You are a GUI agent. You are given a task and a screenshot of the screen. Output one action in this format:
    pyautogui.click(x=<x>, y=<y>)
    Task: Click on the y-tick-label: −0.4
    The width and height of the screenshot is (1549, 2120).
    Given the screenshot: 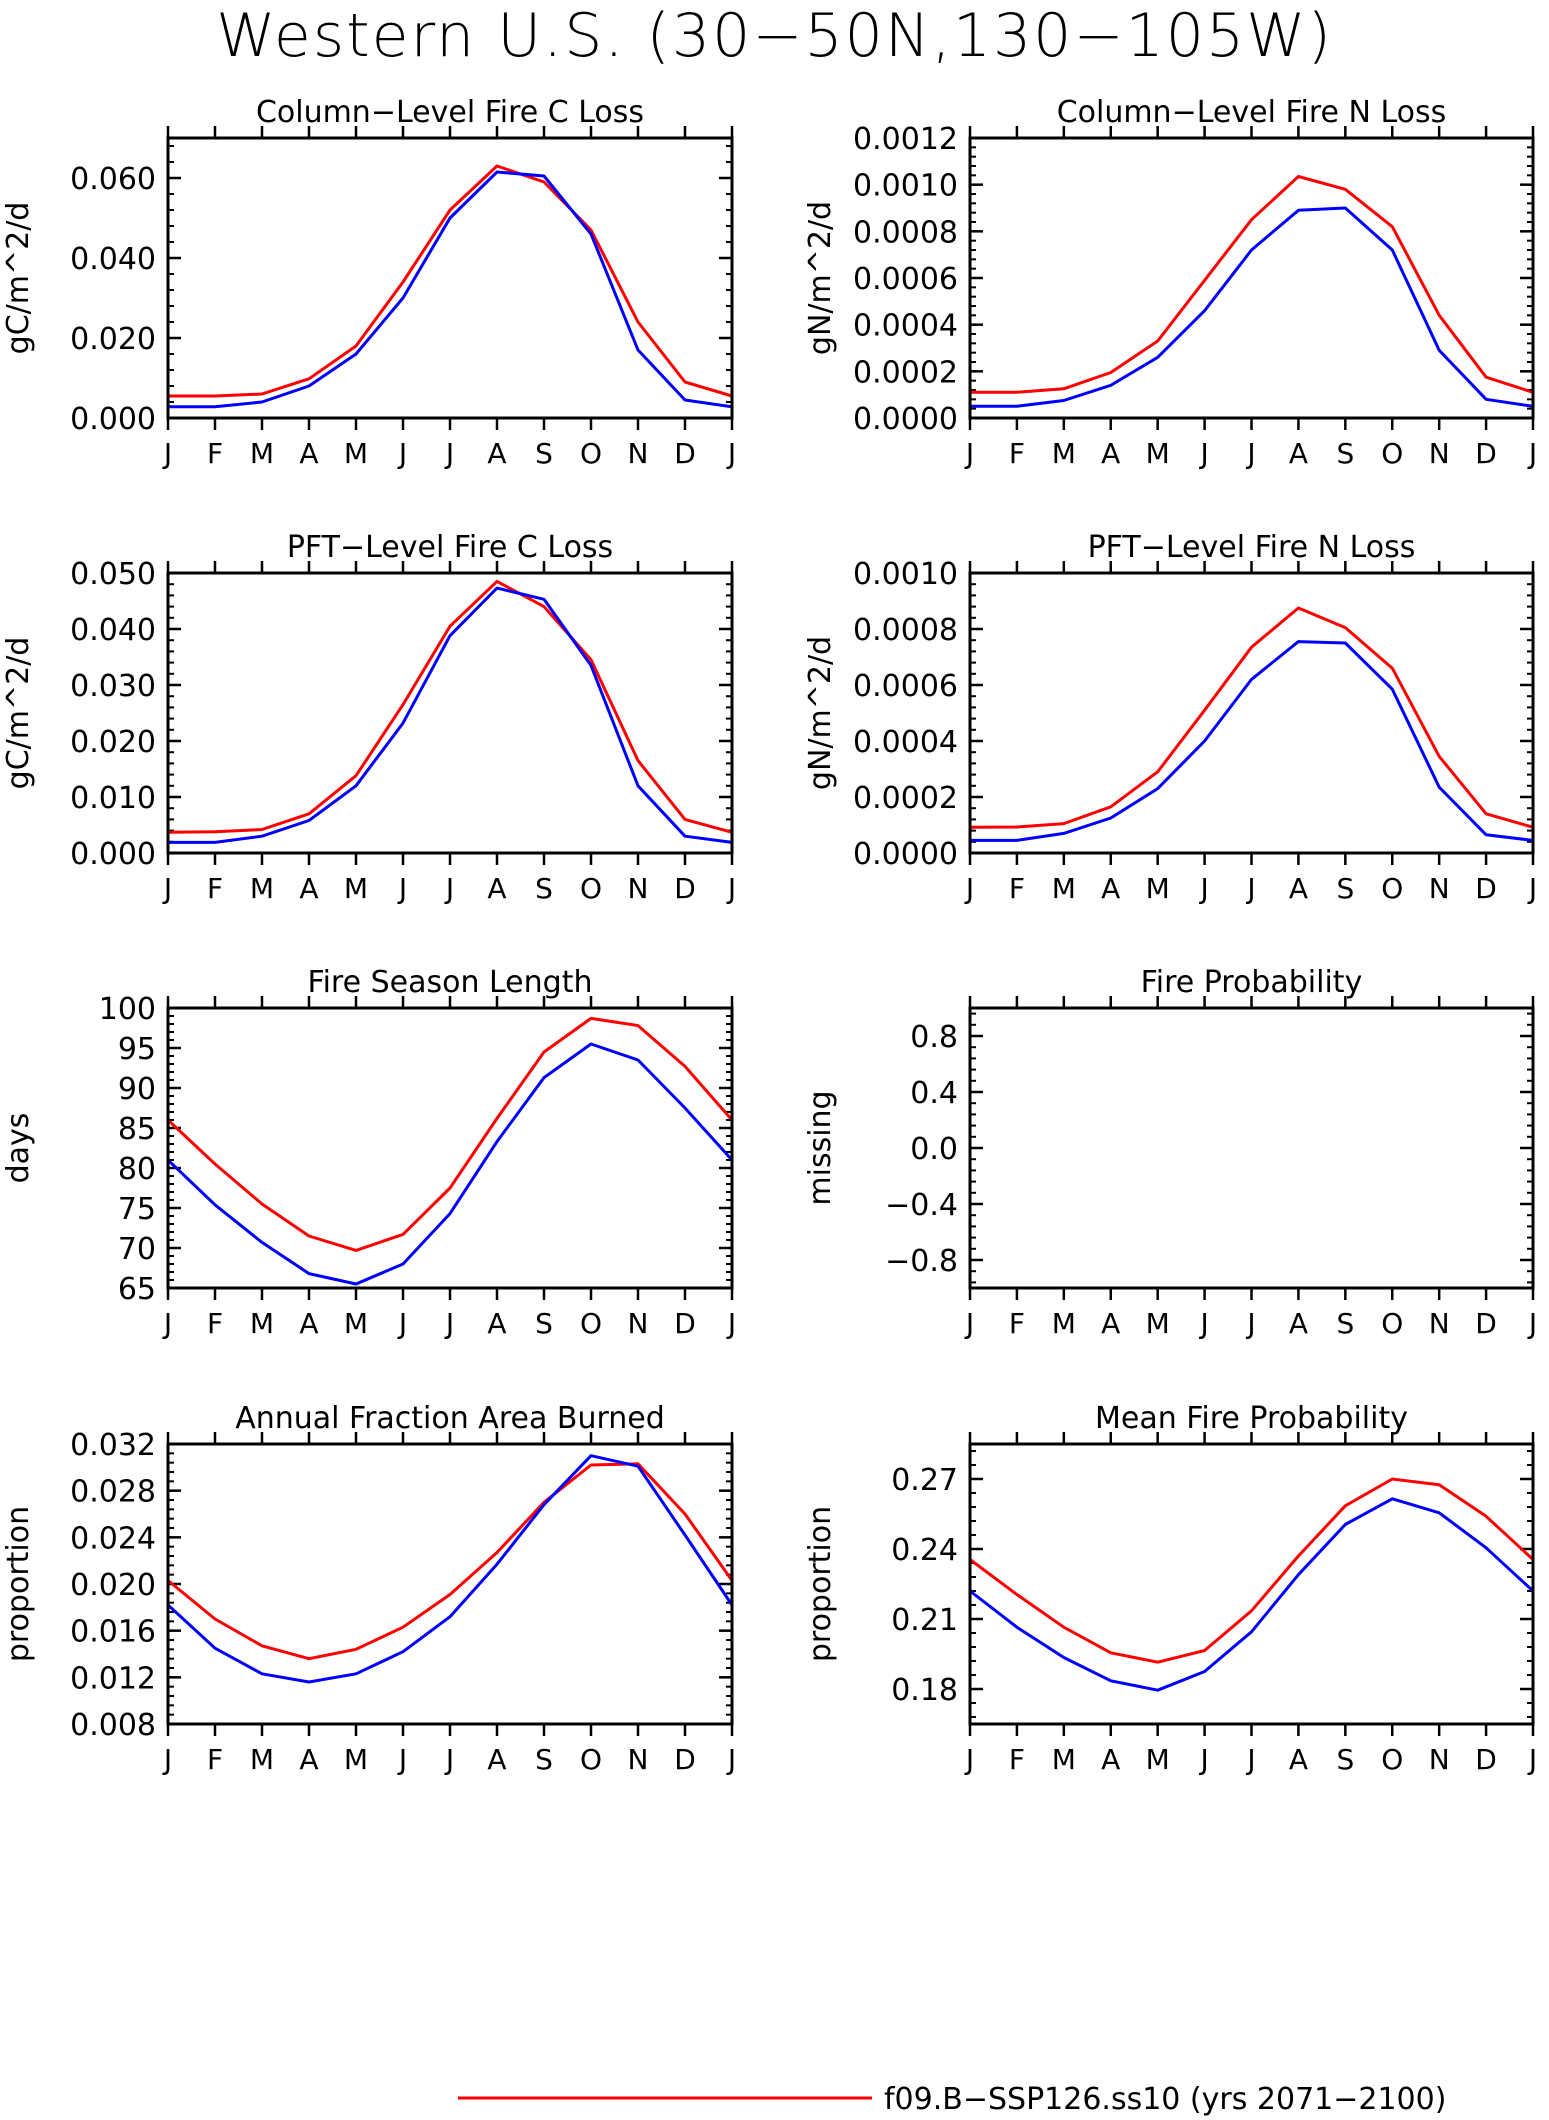 What is the action you would take?
    pyautogui.click(x=921, y=1205)
    